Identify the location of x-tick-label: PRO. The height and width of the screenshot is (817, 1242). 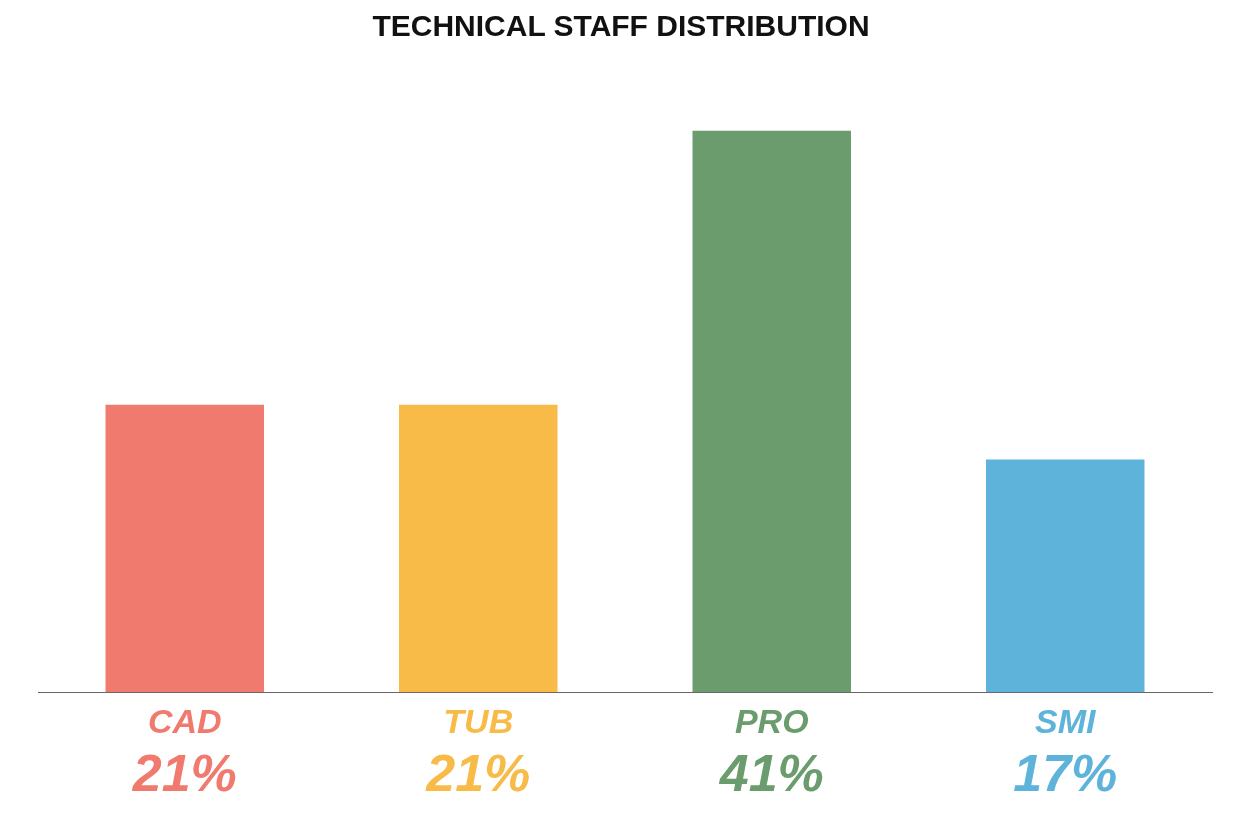
(771, 720).